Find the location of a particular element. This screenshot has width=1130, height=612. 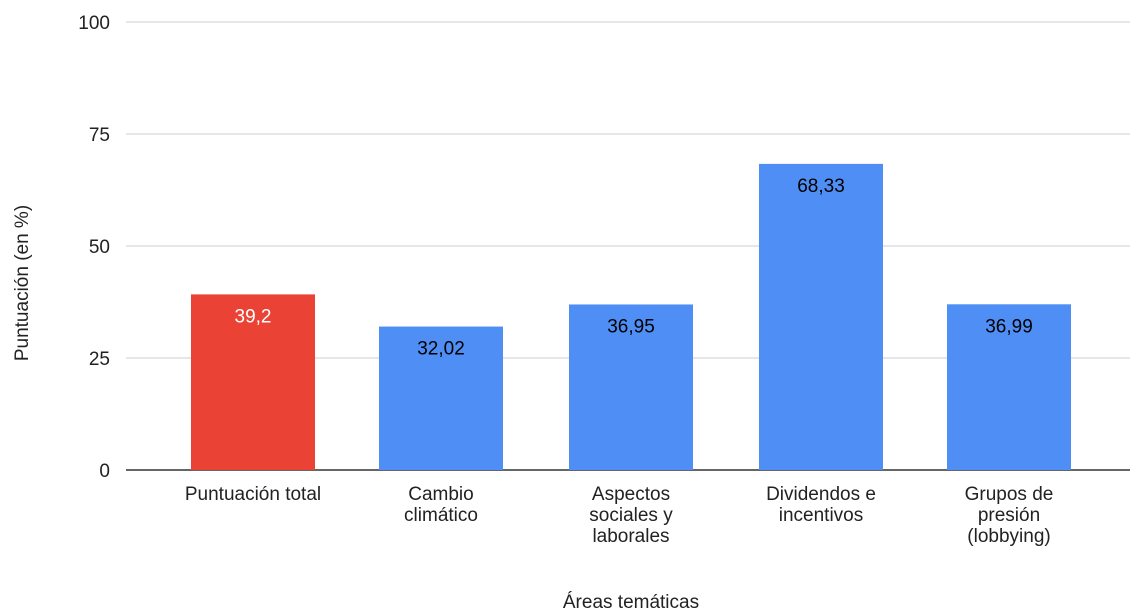

x-category-label: Grupos de presión (lobbying) is located at coordinates (1009, 515).